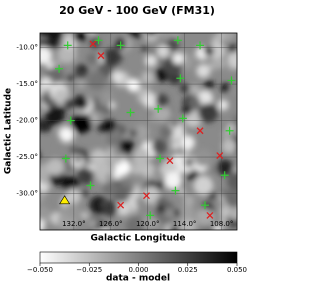  Describe the element at coordinates (138, 279) in the screenshot. I see `colorbar-label: data - model` at that location.